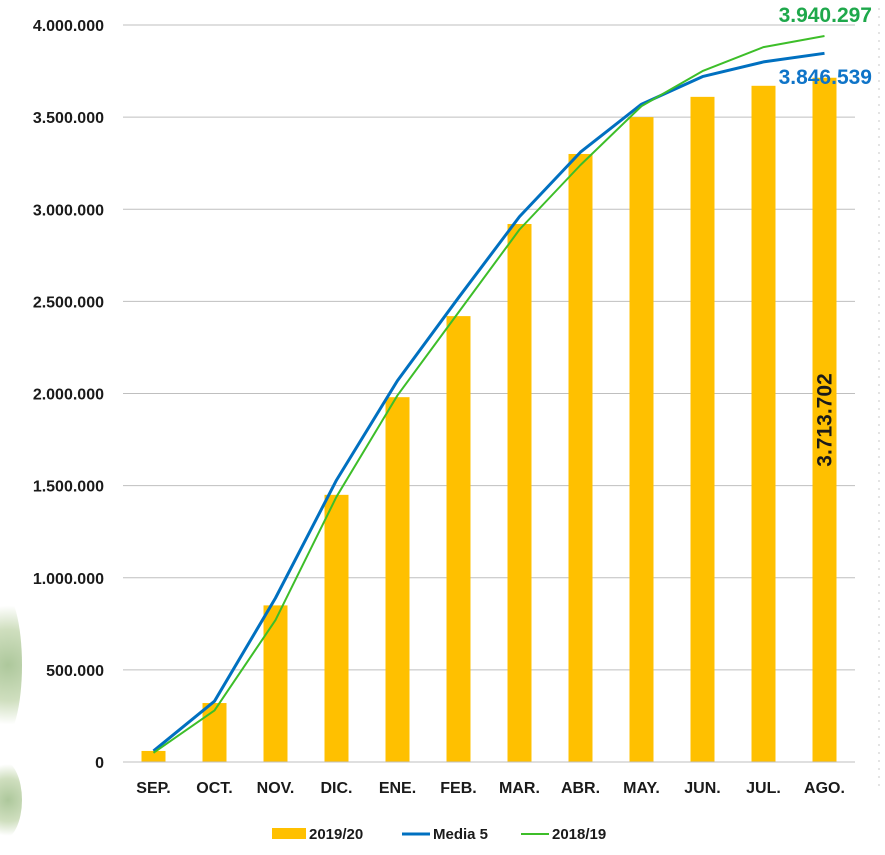 The image size is (885, 855). I want to click on x-tick-label: SEP., so click(153, 788).